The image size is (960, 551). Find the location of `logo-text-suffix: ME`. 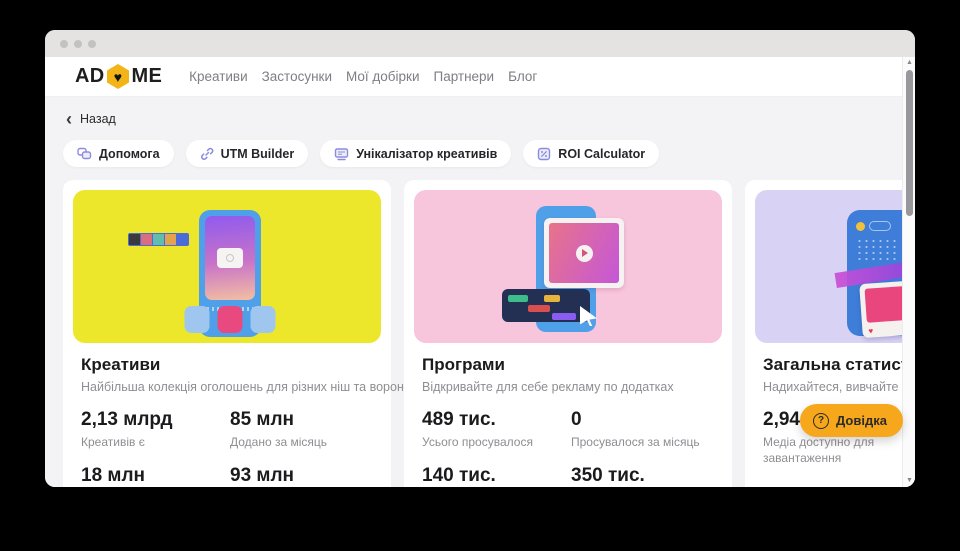

logo-text-suffix: ME is located at coordinates (147, 76).